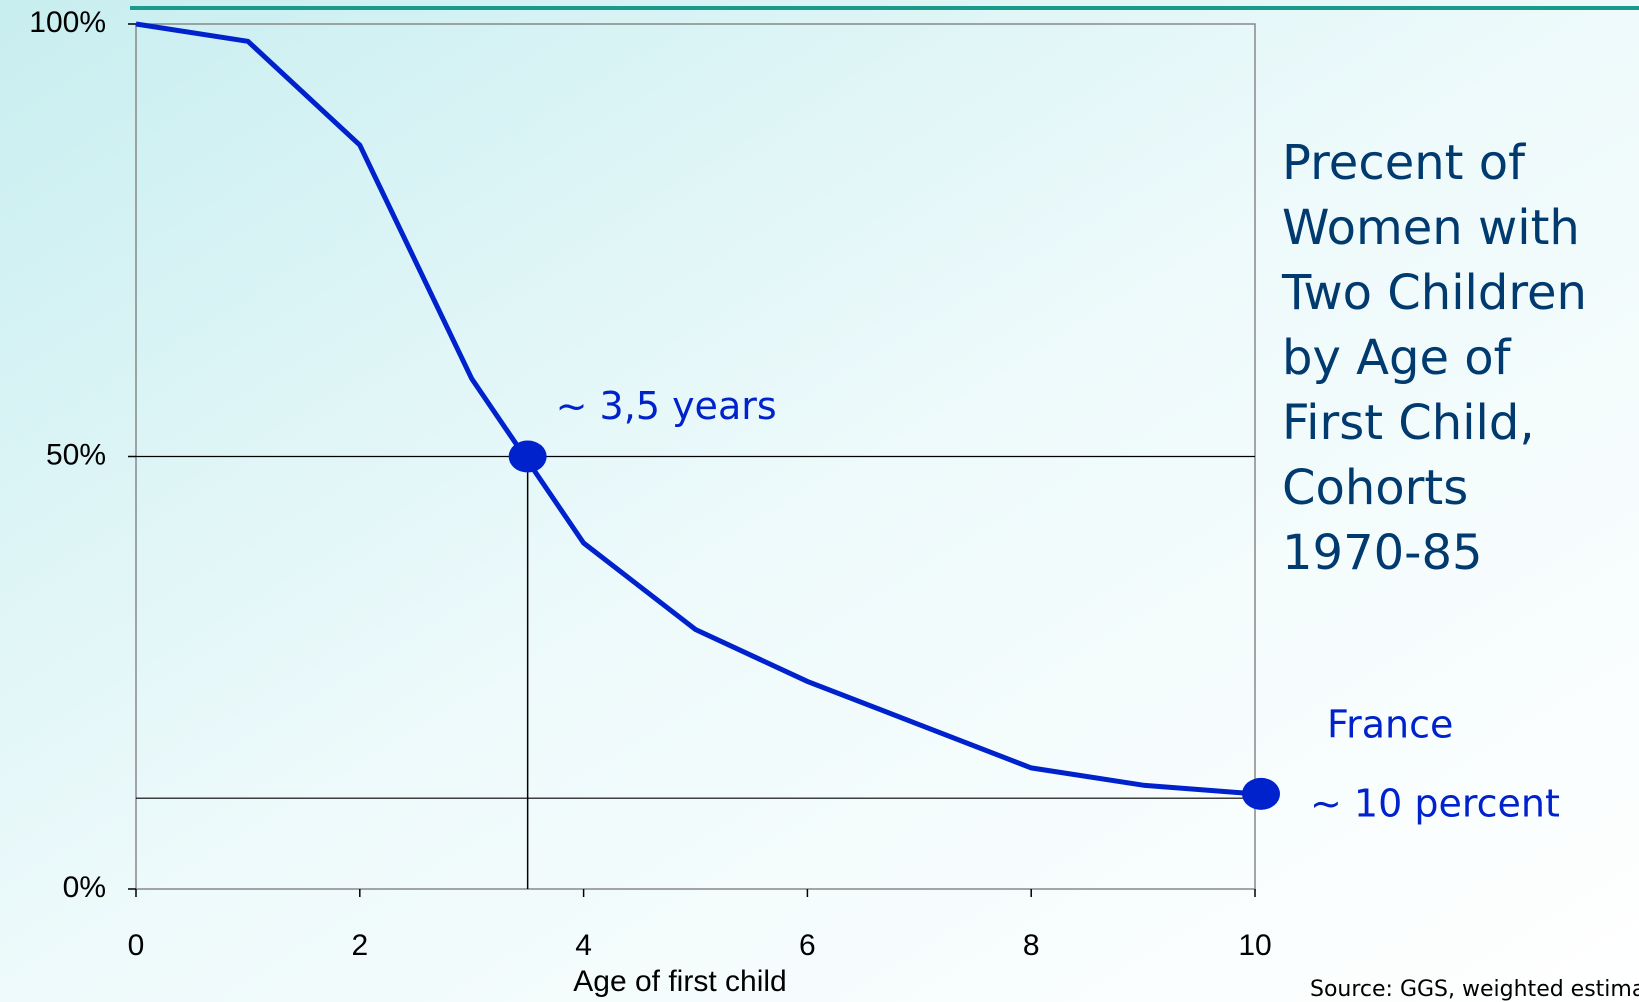 The width and height of the screenshot is (1639, 1002). I want to click on y-tick-label: 100%, so click(67, 22).